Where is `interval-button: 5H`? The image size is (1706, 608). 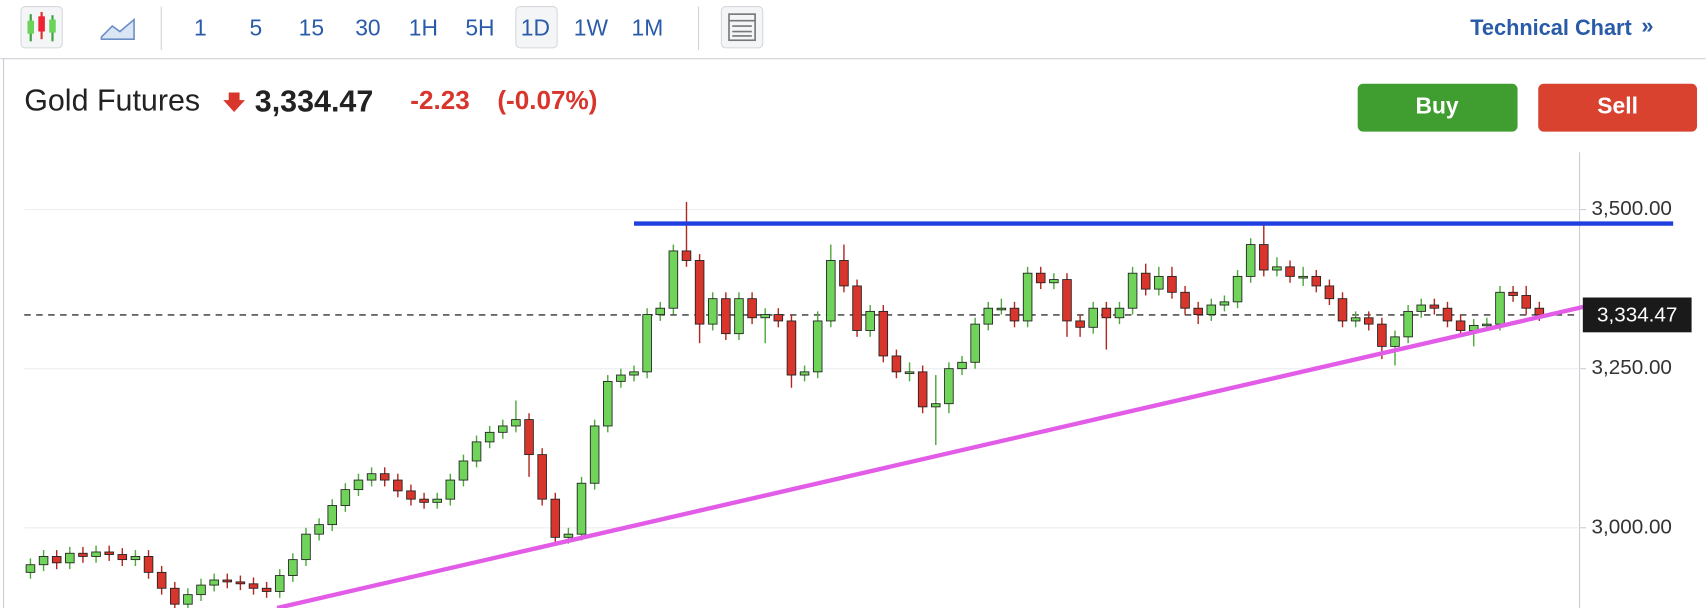
interval-button: 5H is located at coordinates (479, 27).